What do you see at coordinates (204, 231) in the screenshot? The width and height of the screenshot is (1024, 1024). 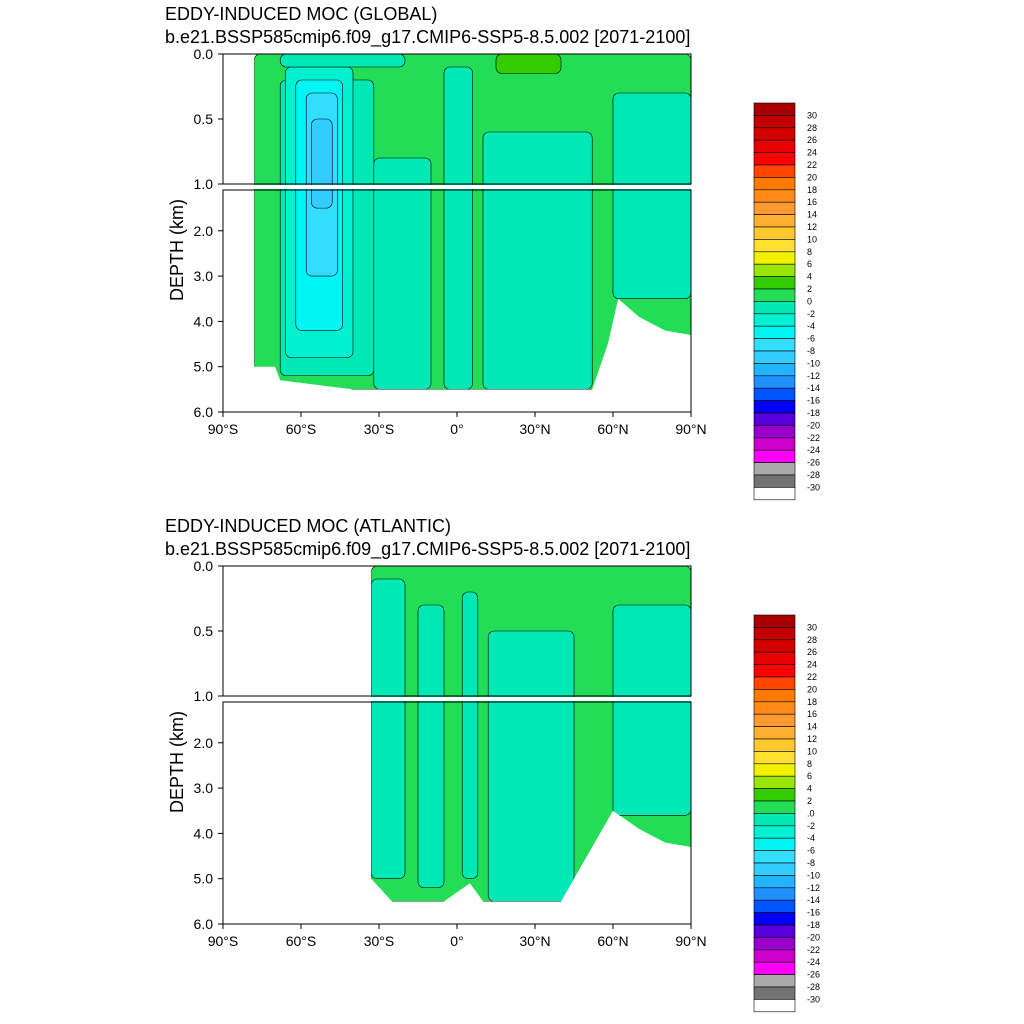 I see `y-tick-label: 2.0` at bounding box center [204, 231].